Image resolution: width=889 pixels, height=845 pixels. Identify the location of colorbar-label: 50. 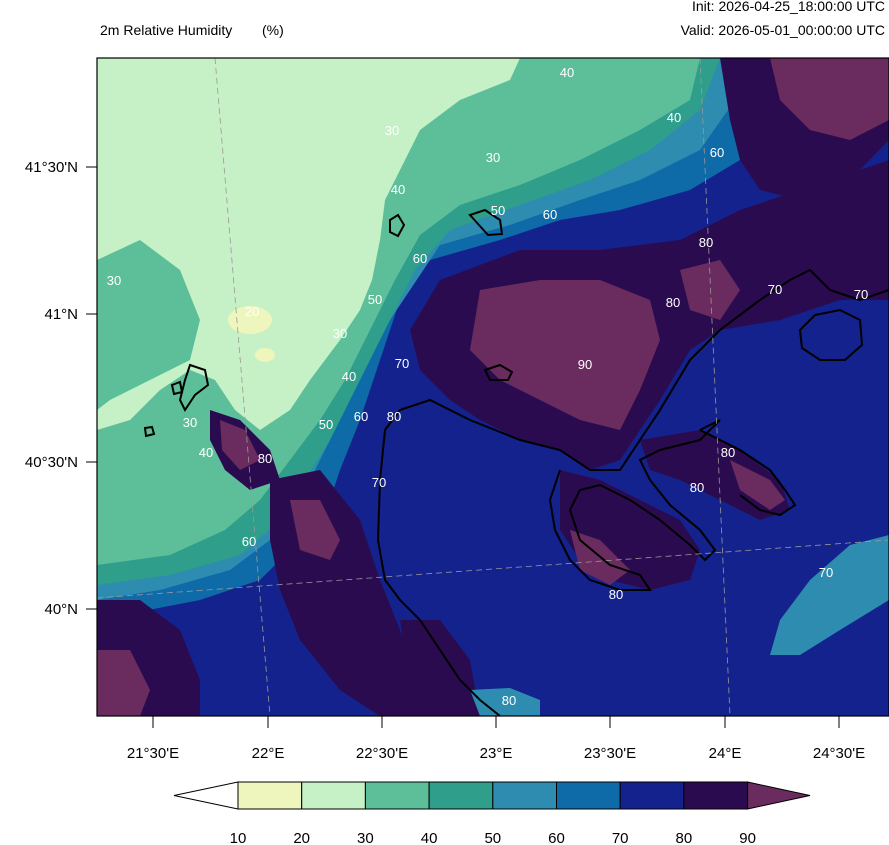
(492, 837).